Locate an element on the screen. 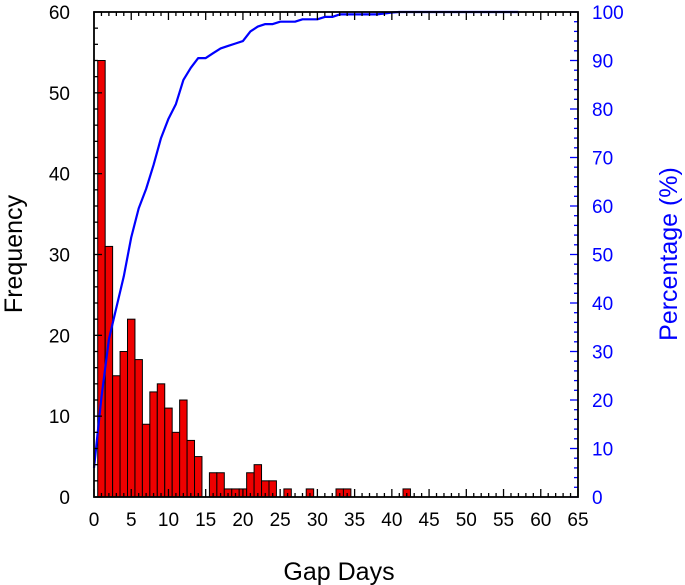 The image size is (685, 585). y2-tick-label: 90 is located at coordinates (602, 62).